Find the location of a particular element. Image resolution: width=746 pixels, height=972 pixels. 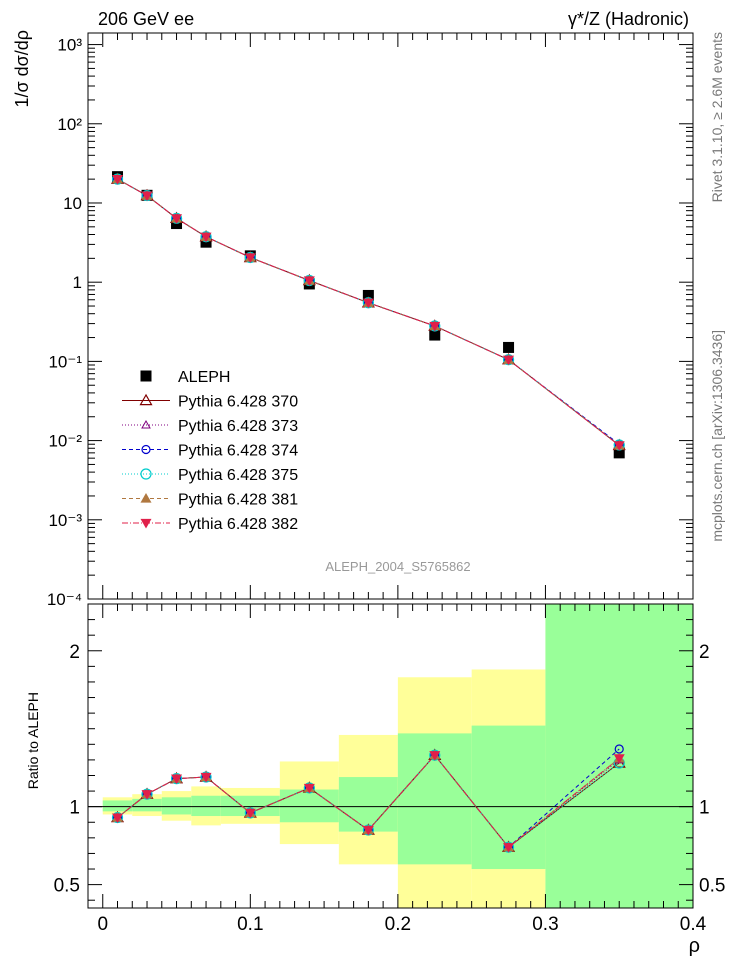

legend-entry-0: ALEPH is located at coordinates (185, 377).